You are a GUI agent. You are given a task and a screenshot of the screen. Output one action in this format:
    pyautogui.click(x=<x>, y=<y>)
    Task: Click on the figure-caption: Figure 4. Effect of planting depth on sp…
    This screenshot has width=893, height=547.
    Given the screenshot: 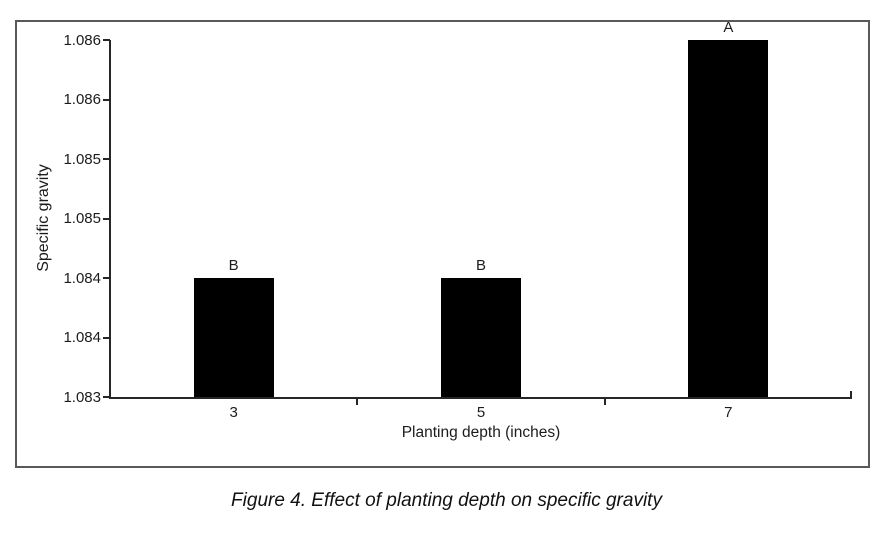 What is the action you would take?
    pyautogui.click(x=446, y=500)
    